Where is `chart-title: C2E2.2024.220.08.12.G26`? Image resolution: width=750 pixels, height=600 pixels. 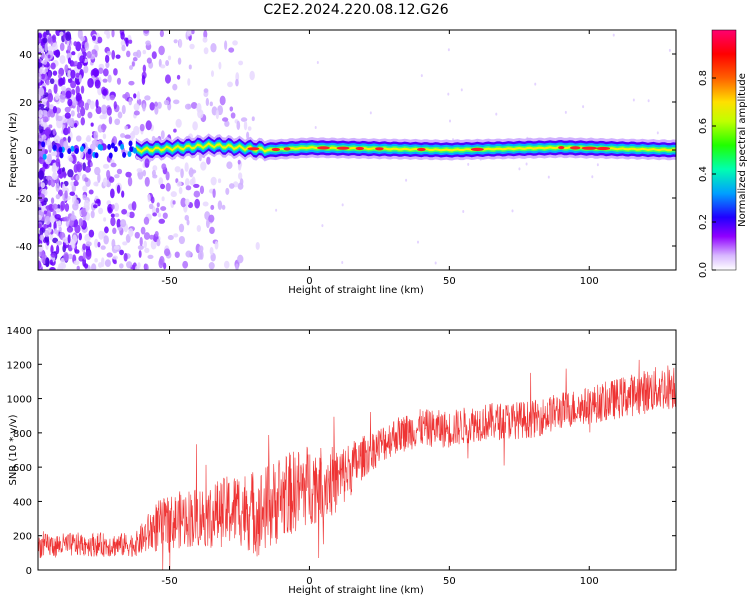
chart-title: C2E2.2024.220.08.12.G26 is located at coordinates (355, 10).